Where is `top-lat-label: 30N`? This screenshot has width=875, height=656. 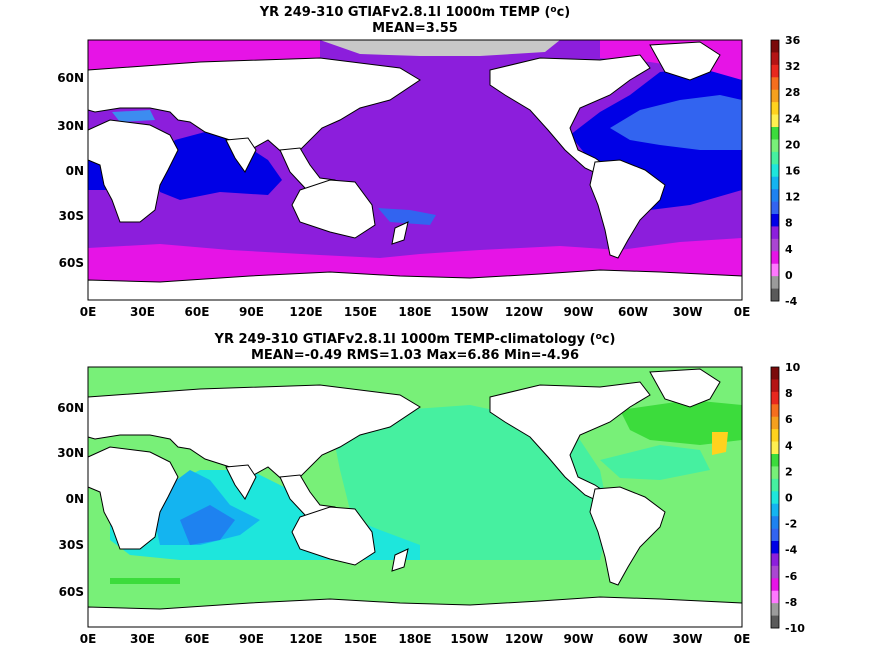 top-lat-label: 30N is located at coordinates (70, 126).